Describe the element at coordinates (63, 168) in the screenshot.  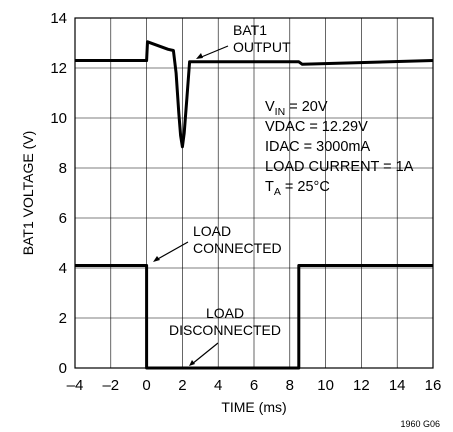
I see `y-tick-label: 8` at that location.